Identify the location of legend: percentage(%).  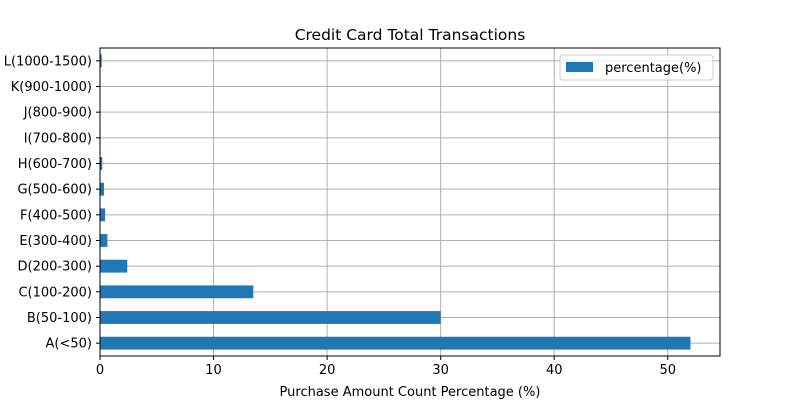
(636, 67).